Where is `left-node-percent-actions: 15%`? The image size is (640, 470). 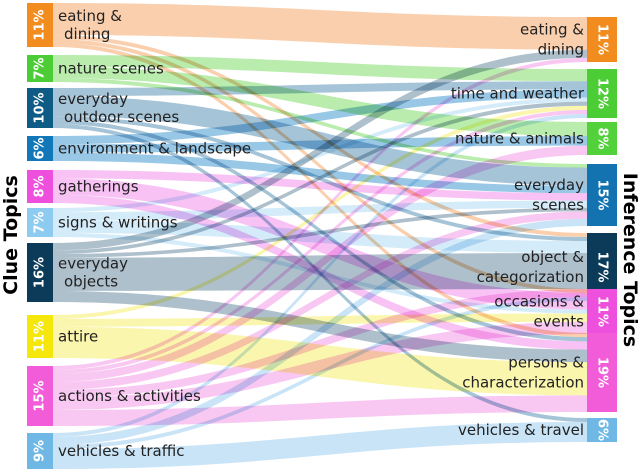
left-node-percent-actions: 15% is located at coordinates (40, 395).